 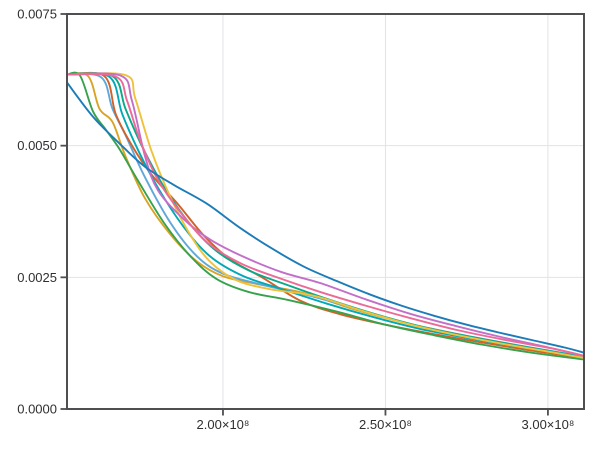 I want to click on y-tick-label: 0.0050, so click(x=37, y=145).